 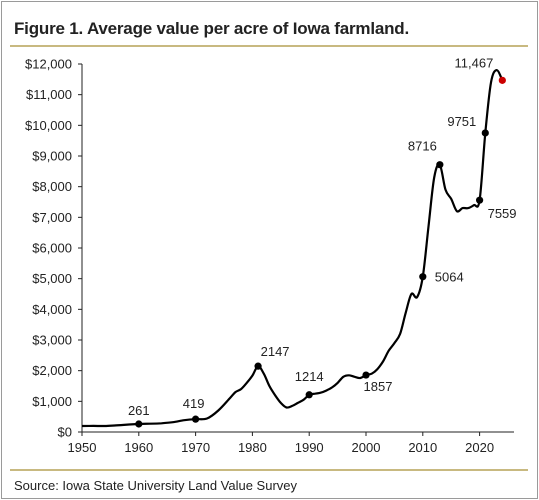 I want to click on y-tick-label: $11,000, so click(x=49, y=94).